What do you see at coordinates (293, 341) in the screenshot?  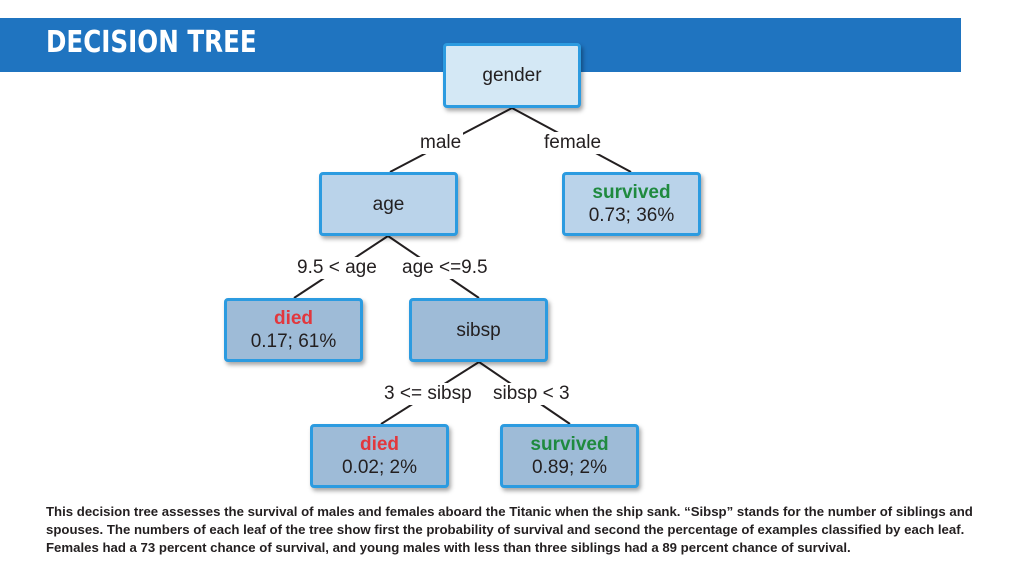 I see `leaf-stats: 0.17; 61%` at bounding box center [293, 341].